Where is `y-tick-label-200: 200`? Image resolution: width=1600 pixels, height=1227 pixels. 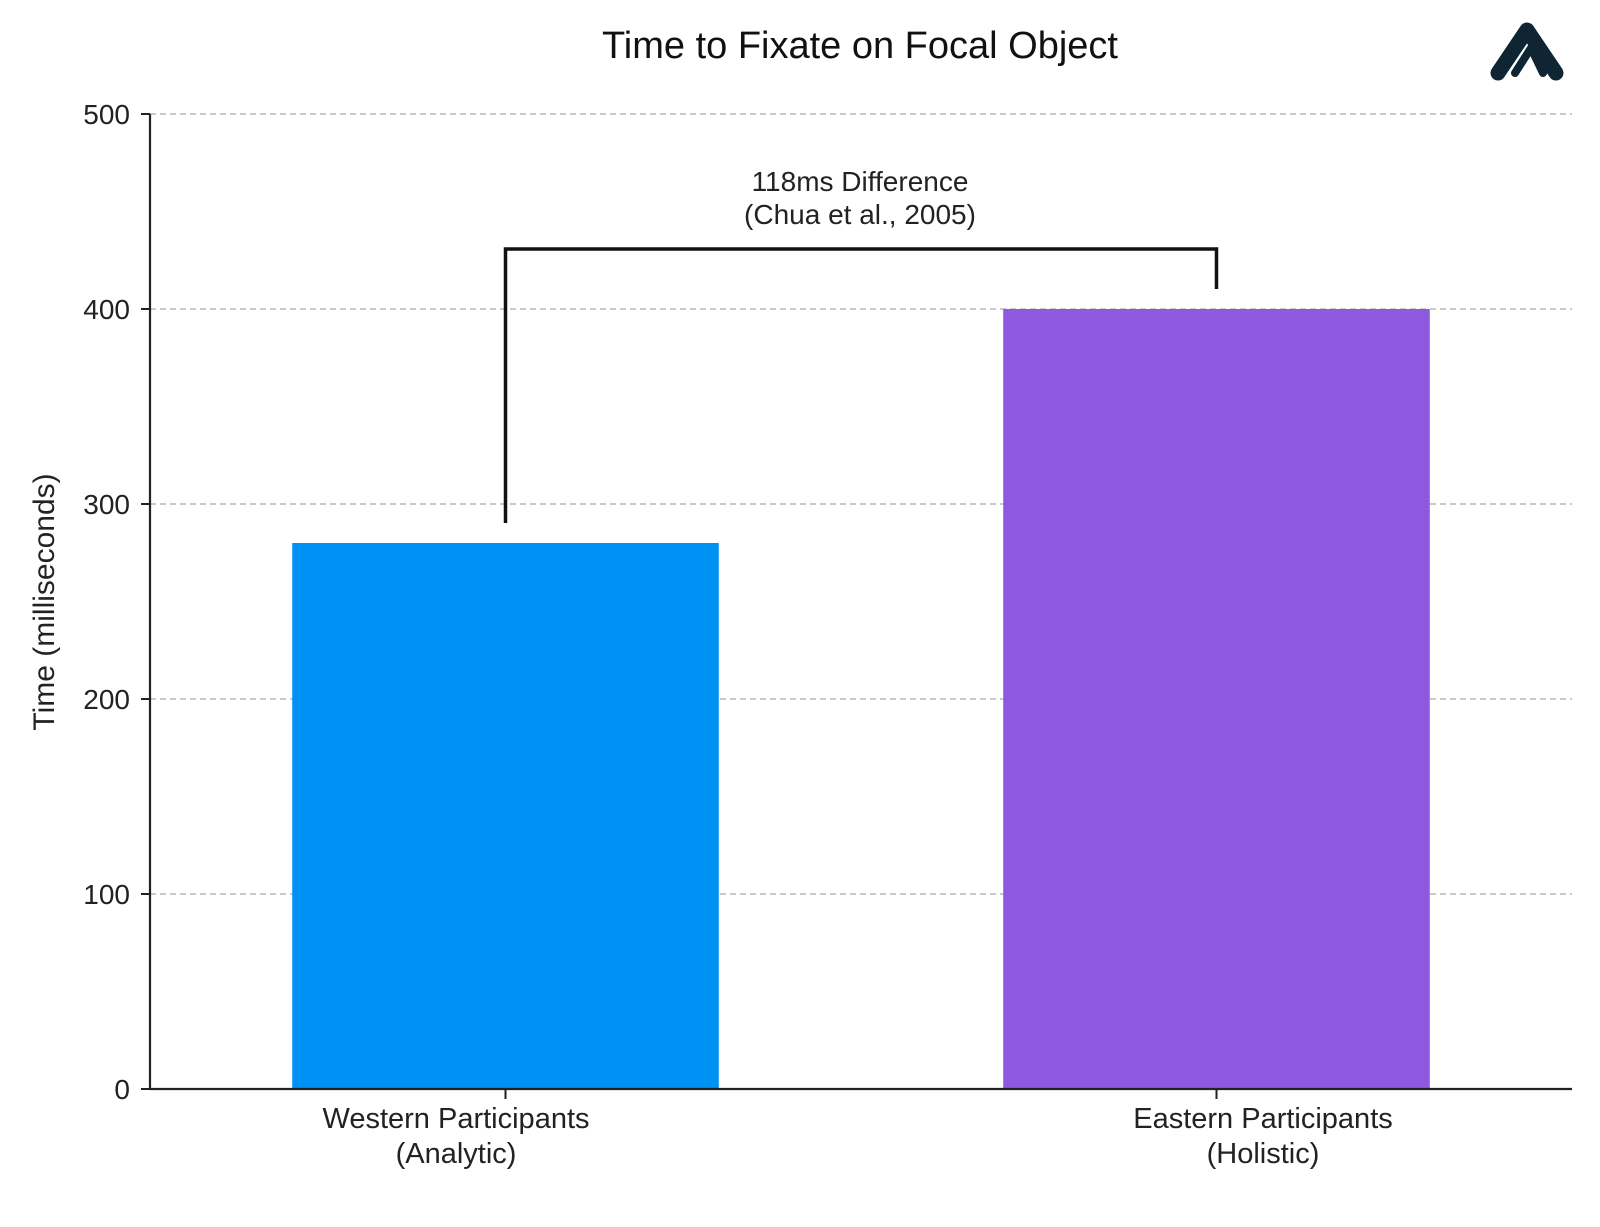 y-tick-label-200: 200 is located at coordinates (106, 699).